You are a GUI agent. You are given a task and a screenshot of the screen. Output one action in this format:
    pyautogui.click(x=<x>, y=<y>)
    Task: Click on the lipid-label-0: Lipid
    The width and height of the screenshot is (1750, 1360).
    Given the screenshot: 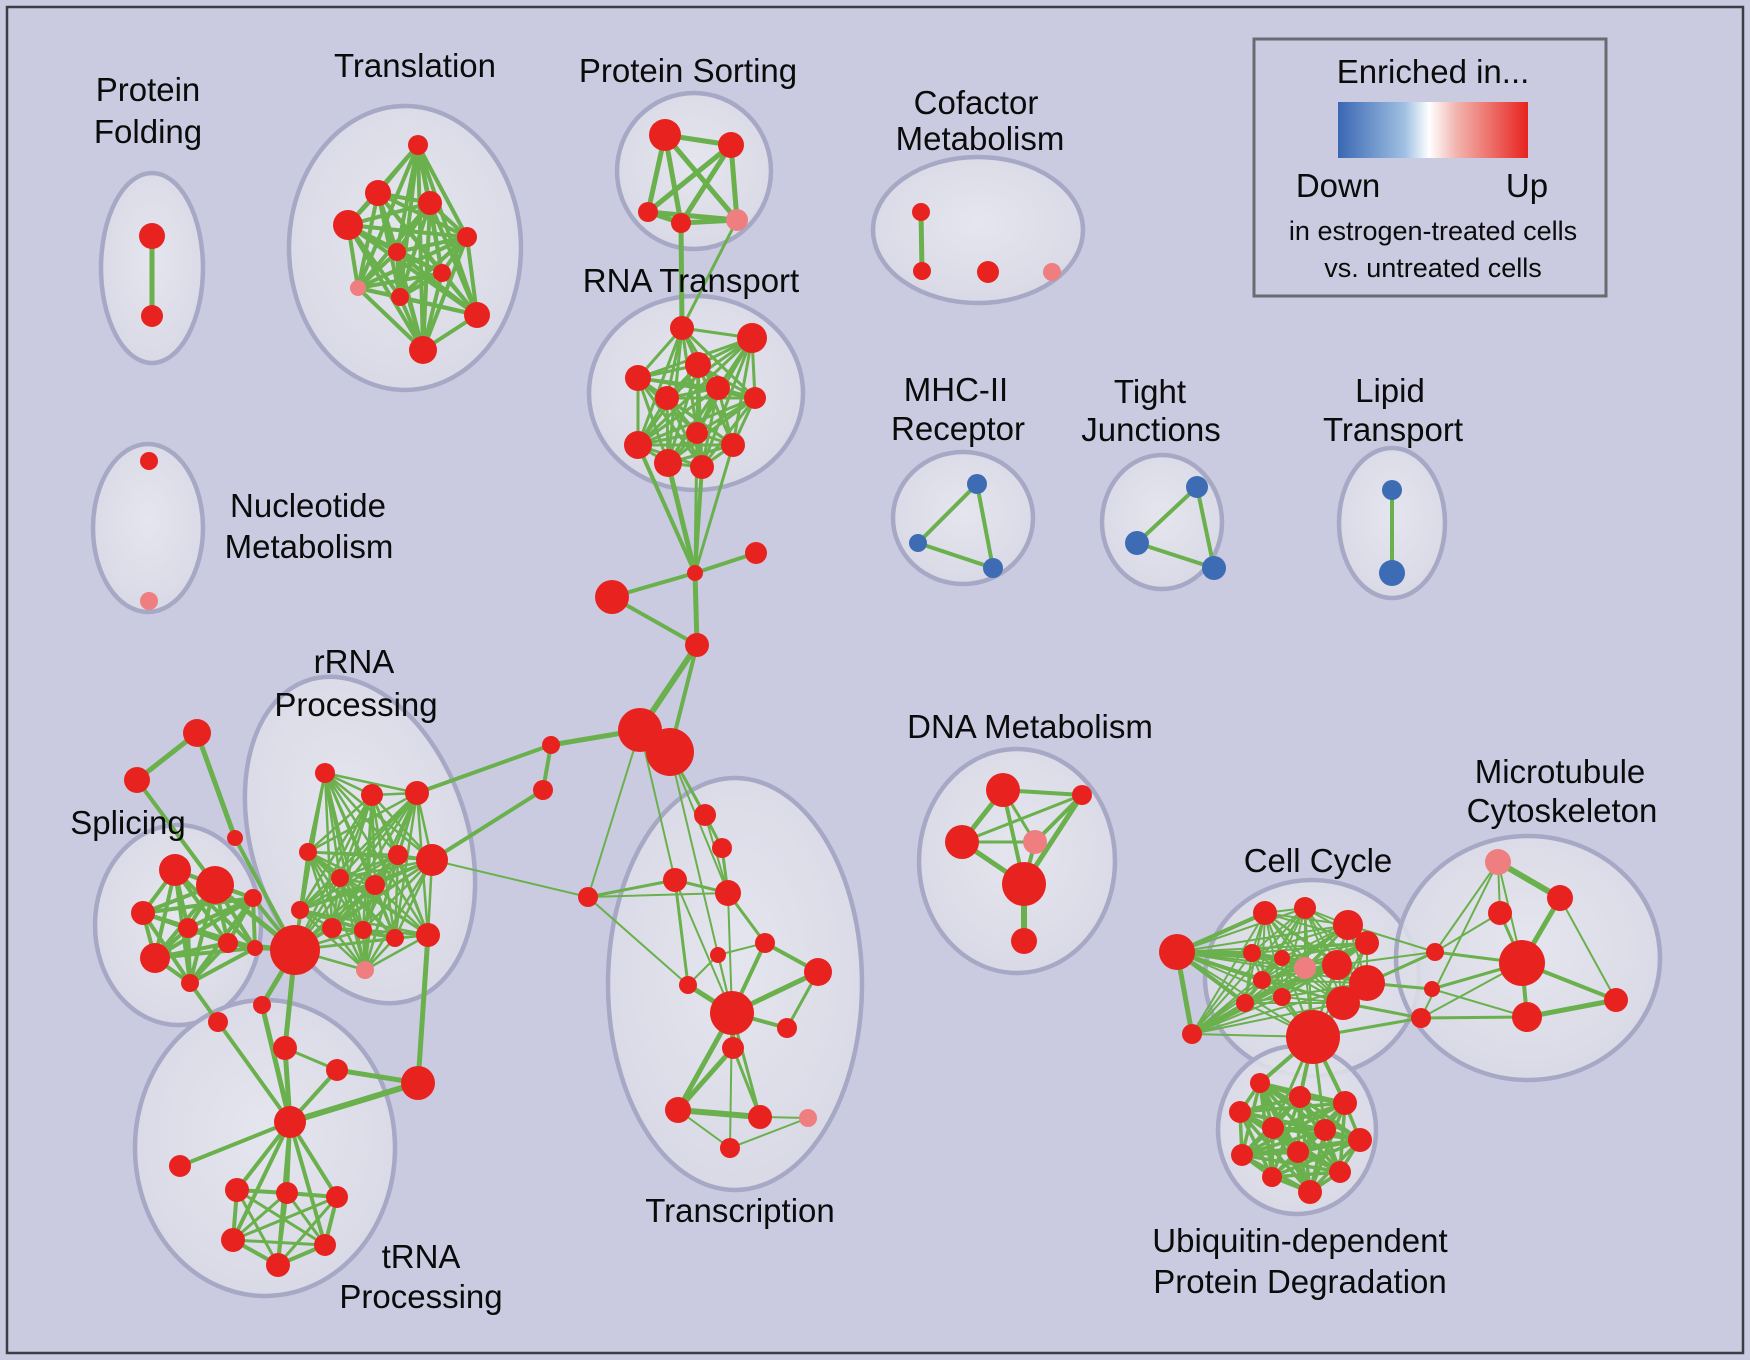 What is the action you would take?
    pyautogui.click(x=1390, y=390)
    